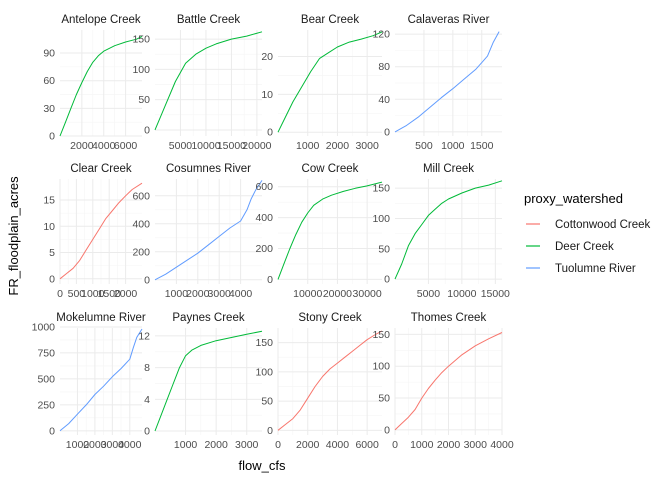  What do you see at coordinates (448, 169) in the screenshot?
I see `facet-title: Mill Creek` at bounding box center [448, 169].